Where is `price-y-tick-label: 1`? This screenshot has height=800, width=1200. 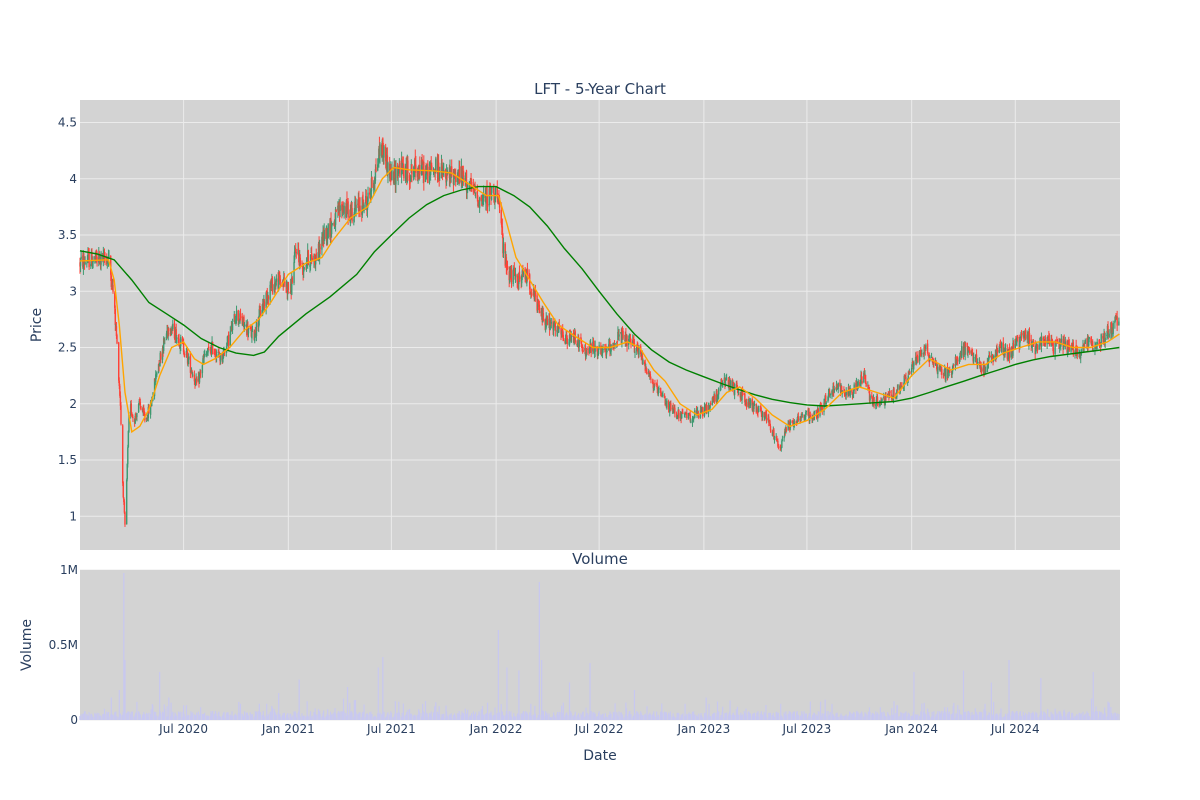
price-y-tick-label: 1 is located at coordinates (73, 516).